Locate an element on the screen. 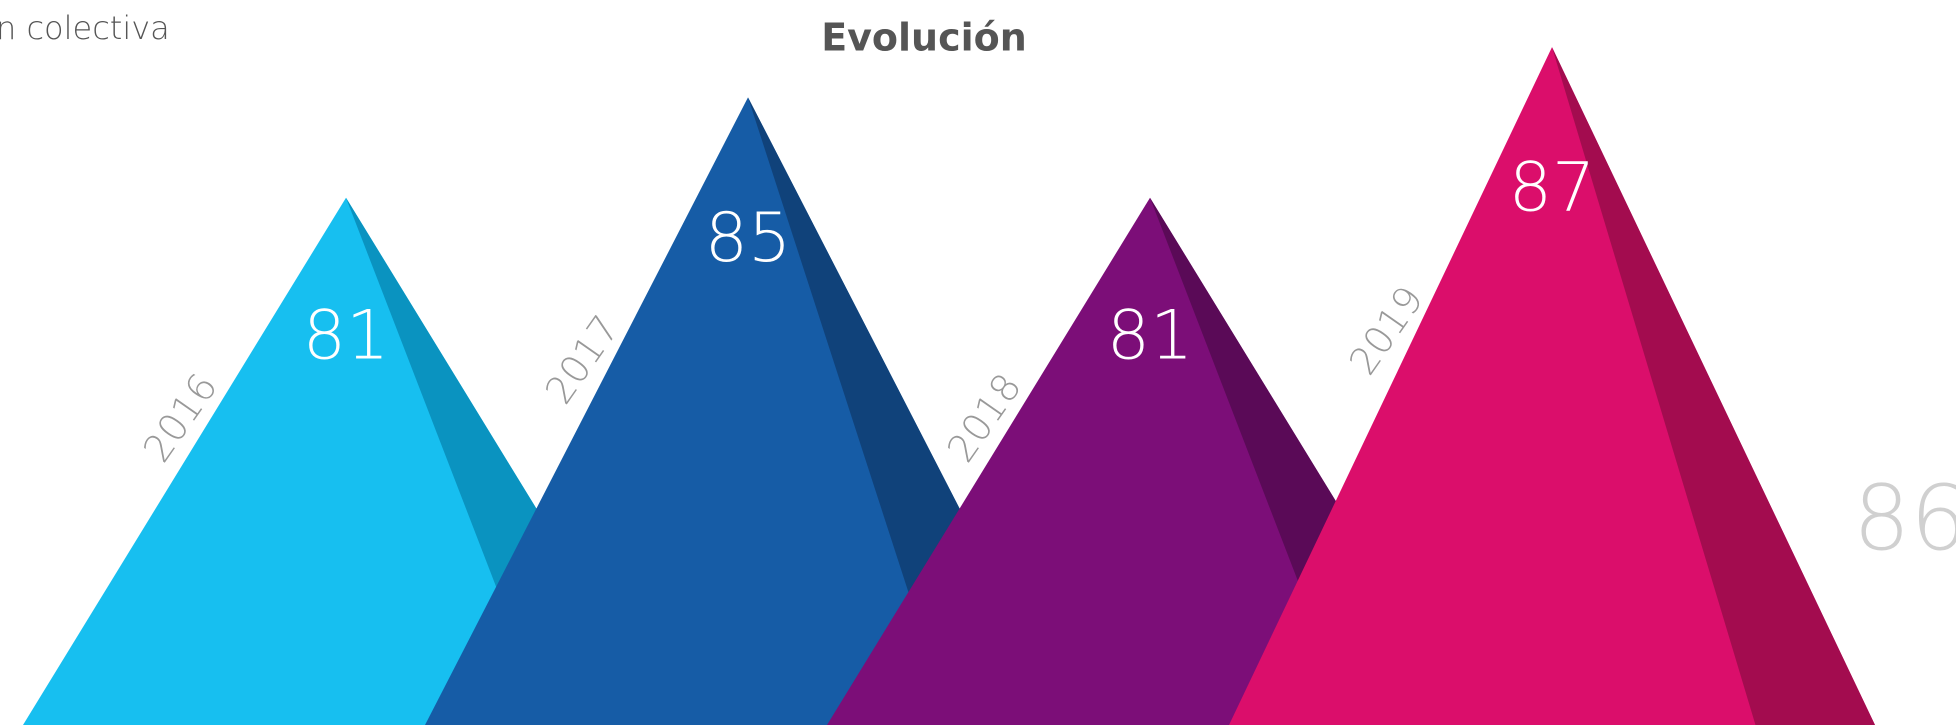  value-label: 85 is located at coordinates (748, 238).